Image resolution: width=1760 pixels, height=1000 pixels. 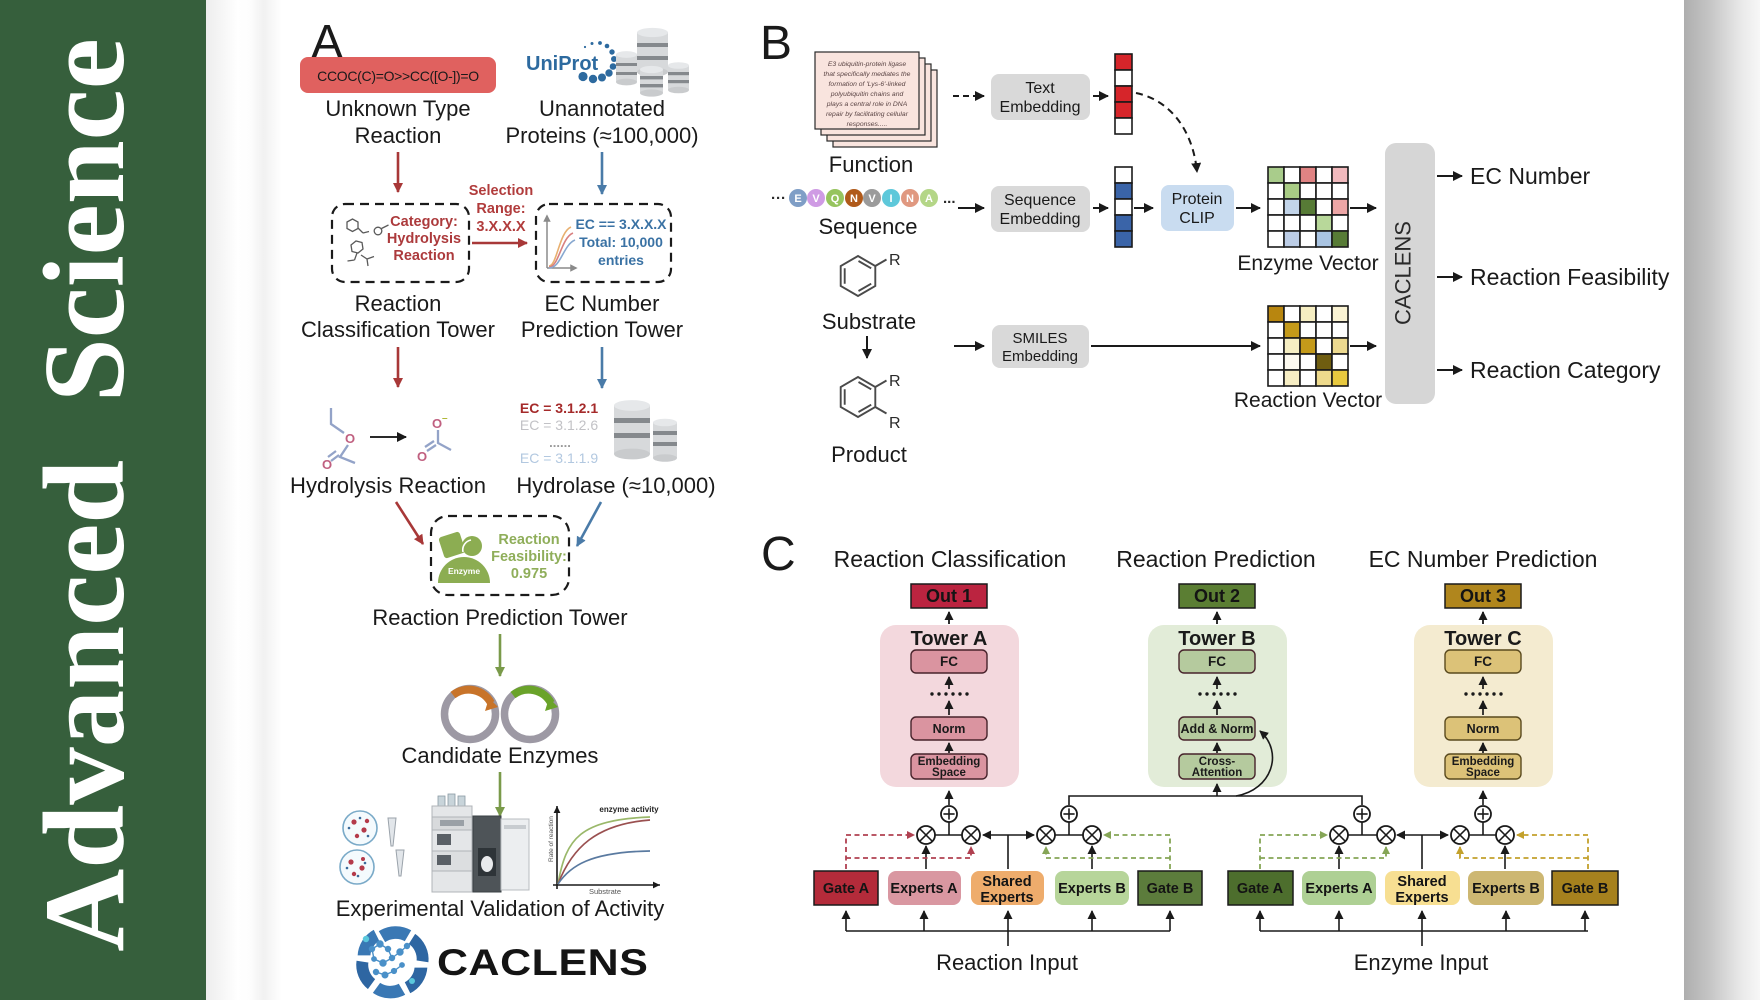 I want to click on svg-text: Reaction Feasibility, so click(x=1570, y=277).